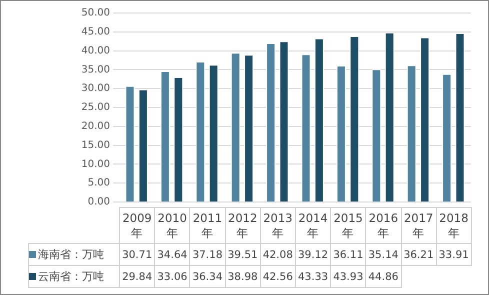 The width and height of the screenshot is (489, 295). I want to click on data-label: 43.33, so click(313, 277).